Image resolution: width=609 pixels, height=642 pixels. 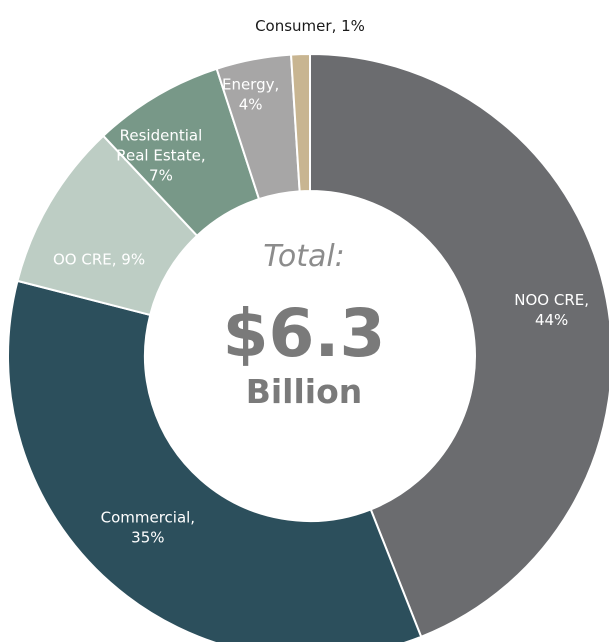 I want to click on center-total-value: $6.3, so click(x=304, y=333).